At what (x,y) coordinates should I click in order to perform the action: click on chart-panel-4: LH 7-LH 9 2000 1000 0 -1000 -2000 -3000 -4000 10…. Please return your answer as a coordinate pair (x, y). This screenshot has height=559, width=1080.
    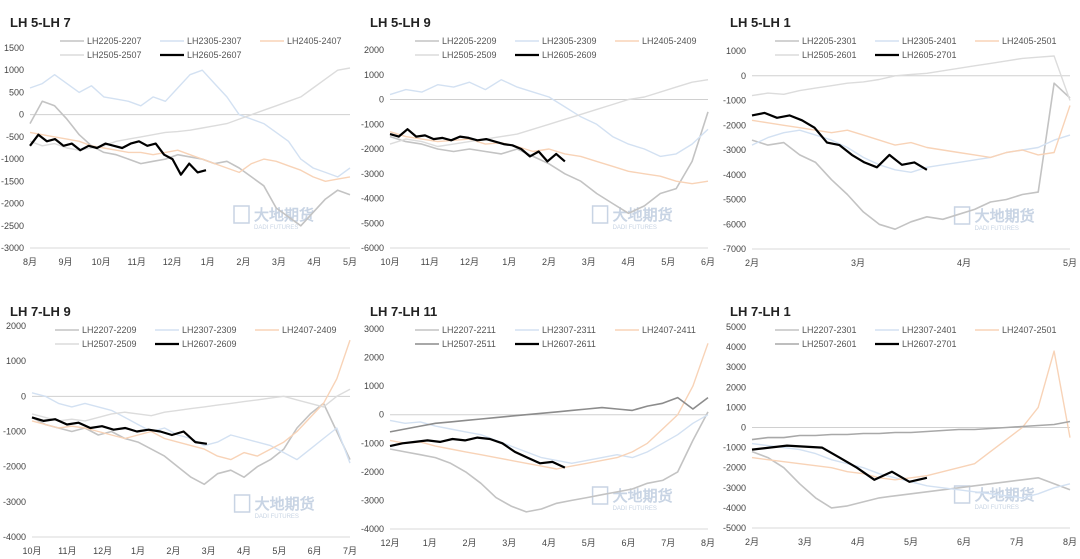
    Looking at the image, I should click on (180, 430).